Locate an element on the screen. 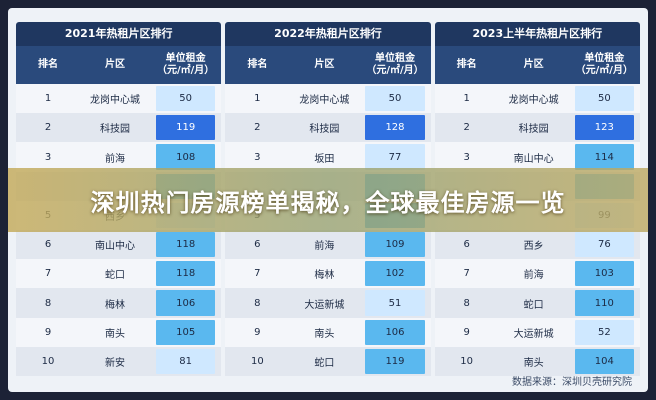  rent-cell: 50 is located at coordinates (395, 99).